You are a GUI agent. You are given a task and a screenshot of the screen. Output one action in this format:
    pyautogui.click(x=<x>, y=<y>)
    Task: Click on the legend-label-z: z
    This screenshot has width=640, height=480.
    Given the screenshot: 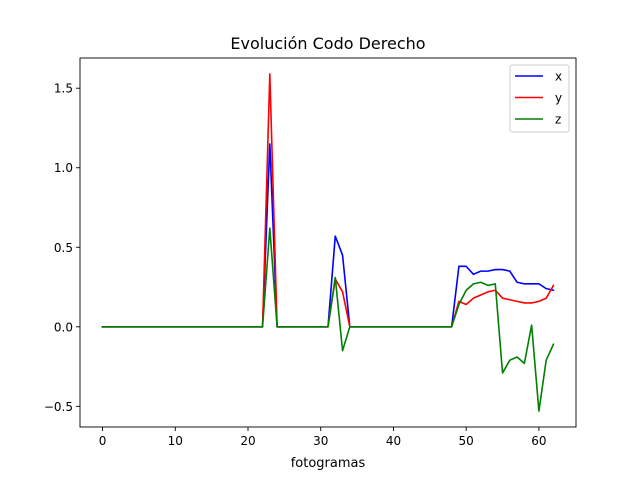 What is the action you would take?
    pyautogui.click(x=558, y=120)
    